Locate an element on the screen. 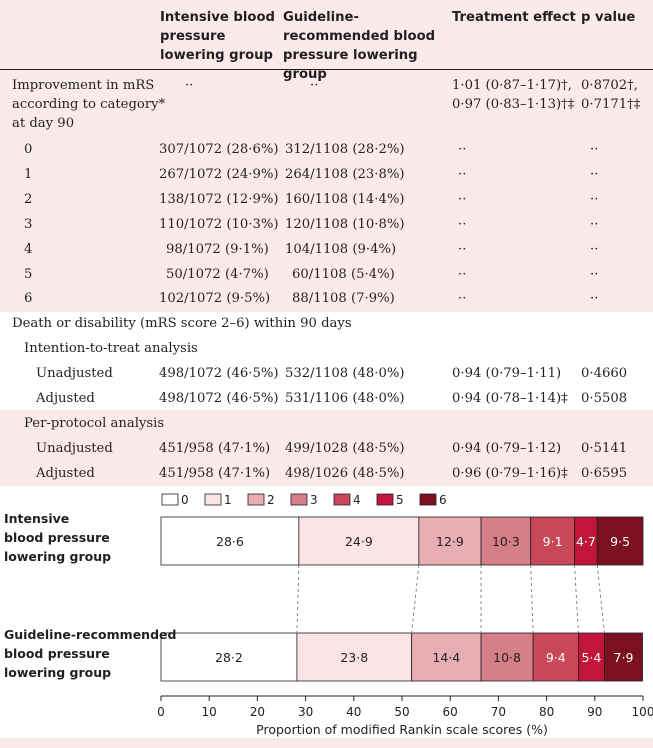 Image resolution: width=653 pixels, height=748 pixels. x-axis-tick-label: 70 is located at coordinates (498, 712).